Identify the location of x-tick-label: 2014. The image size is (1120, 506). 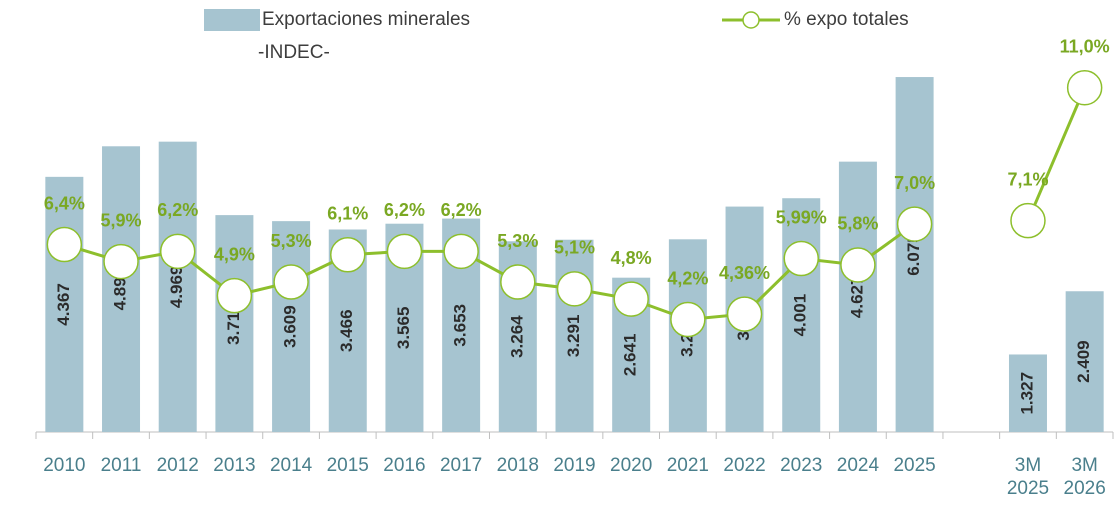
(291, 465).